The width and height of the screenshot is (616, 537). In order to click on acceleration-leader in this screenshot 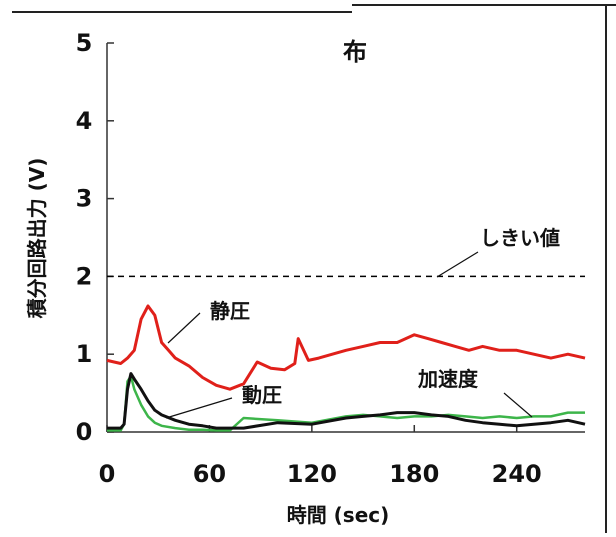, I will do `click(518, 405)`.